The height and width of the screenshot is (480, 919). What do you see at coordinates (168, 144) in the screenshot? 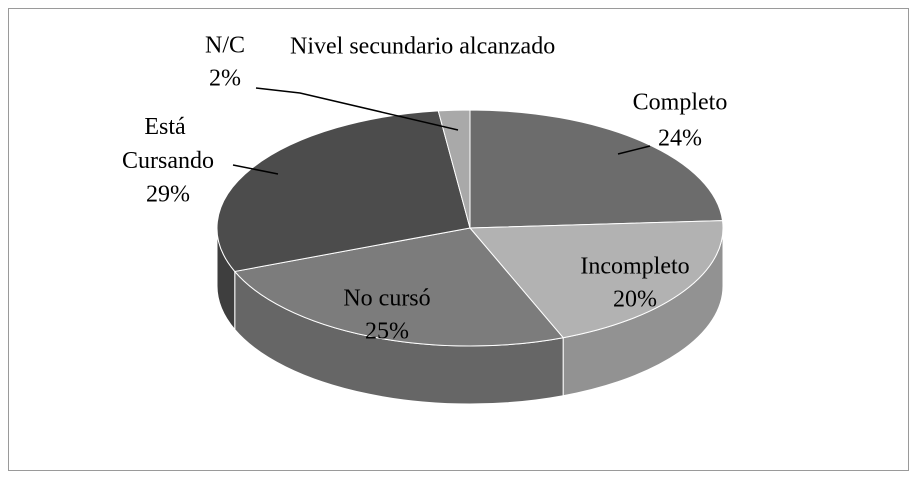
I see `slice-label: Está Cursando` at bounding box center [168, 144].